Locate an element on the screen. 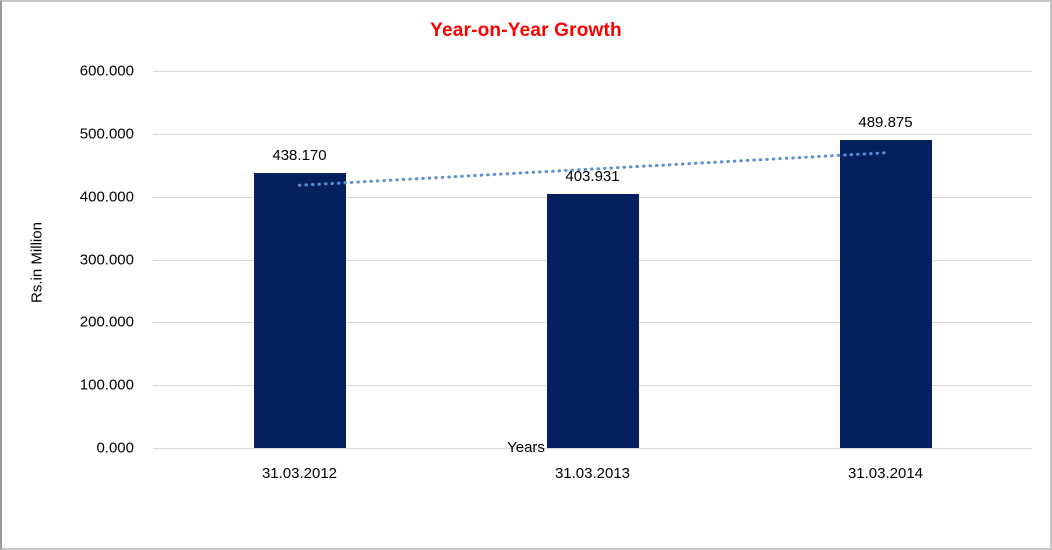 The height and width of the screenshot is (550, 1052). y-tick-label: 100.000 is located at coordinates (106, 385).